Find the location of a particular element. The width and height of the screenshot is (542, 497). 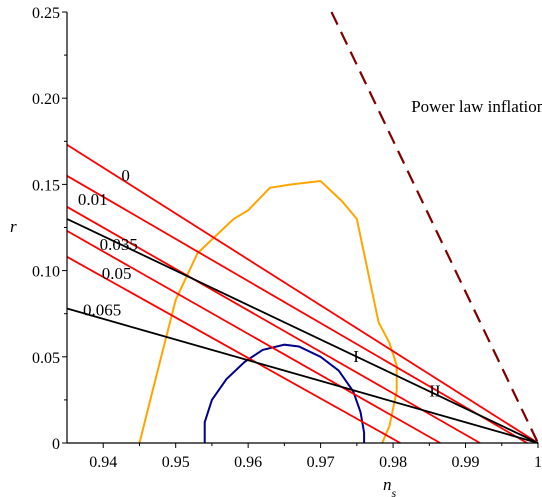

y-tick-label-4: 0.20 is located at coordinates (46, 99).